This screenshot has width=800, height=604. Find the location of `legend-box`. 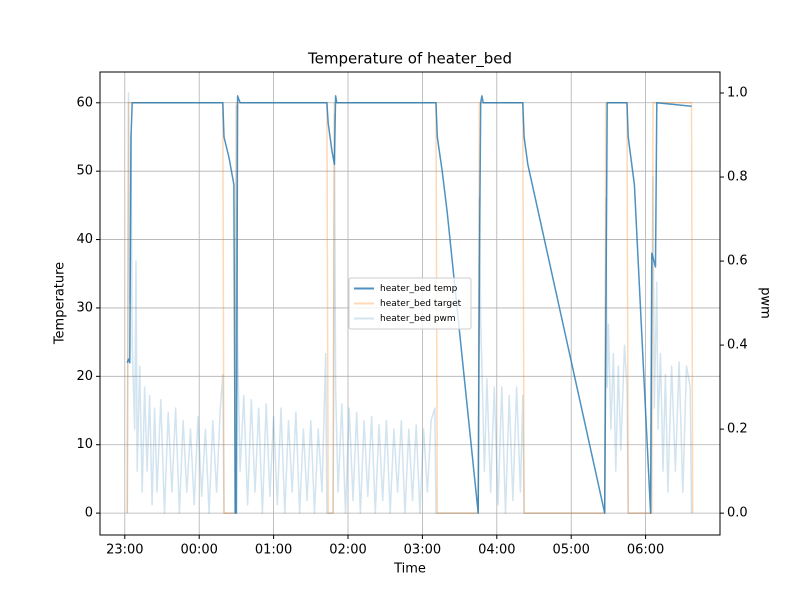

legend-box is located at coordinates (410, 303).